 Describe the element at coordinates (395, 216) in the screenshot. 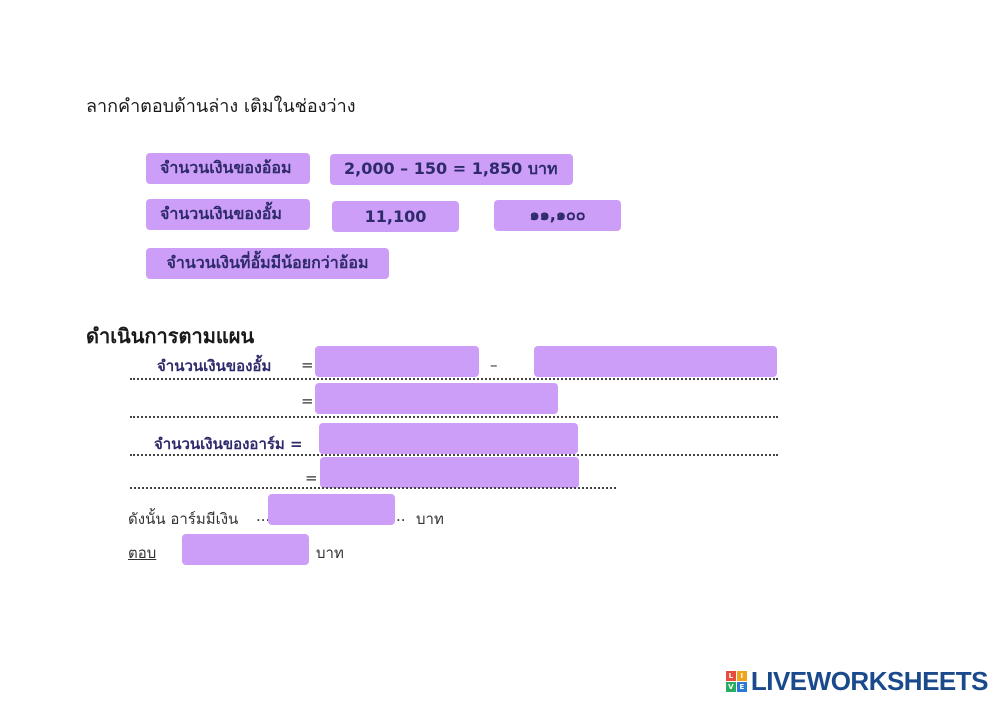

I see `chip-number-arabic: 11,100` at that location.